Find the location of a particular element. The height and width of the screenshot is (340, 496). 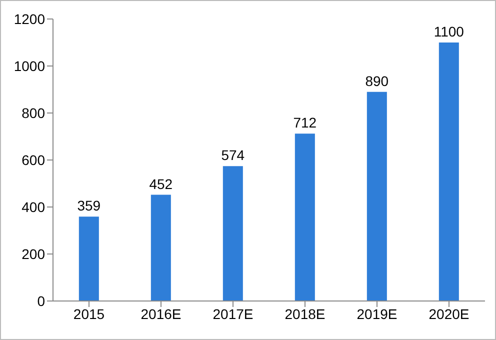

x-tick-label: 2019E is located at coordinates (377, 314).